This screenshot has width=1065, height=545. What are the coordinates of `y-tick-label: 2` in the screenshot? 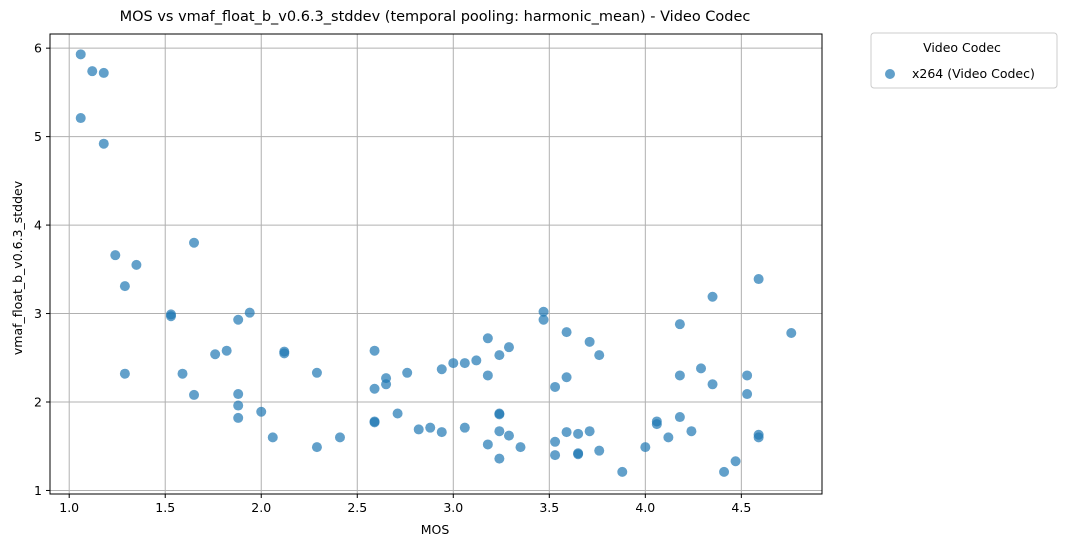 It's located at (38, 402).